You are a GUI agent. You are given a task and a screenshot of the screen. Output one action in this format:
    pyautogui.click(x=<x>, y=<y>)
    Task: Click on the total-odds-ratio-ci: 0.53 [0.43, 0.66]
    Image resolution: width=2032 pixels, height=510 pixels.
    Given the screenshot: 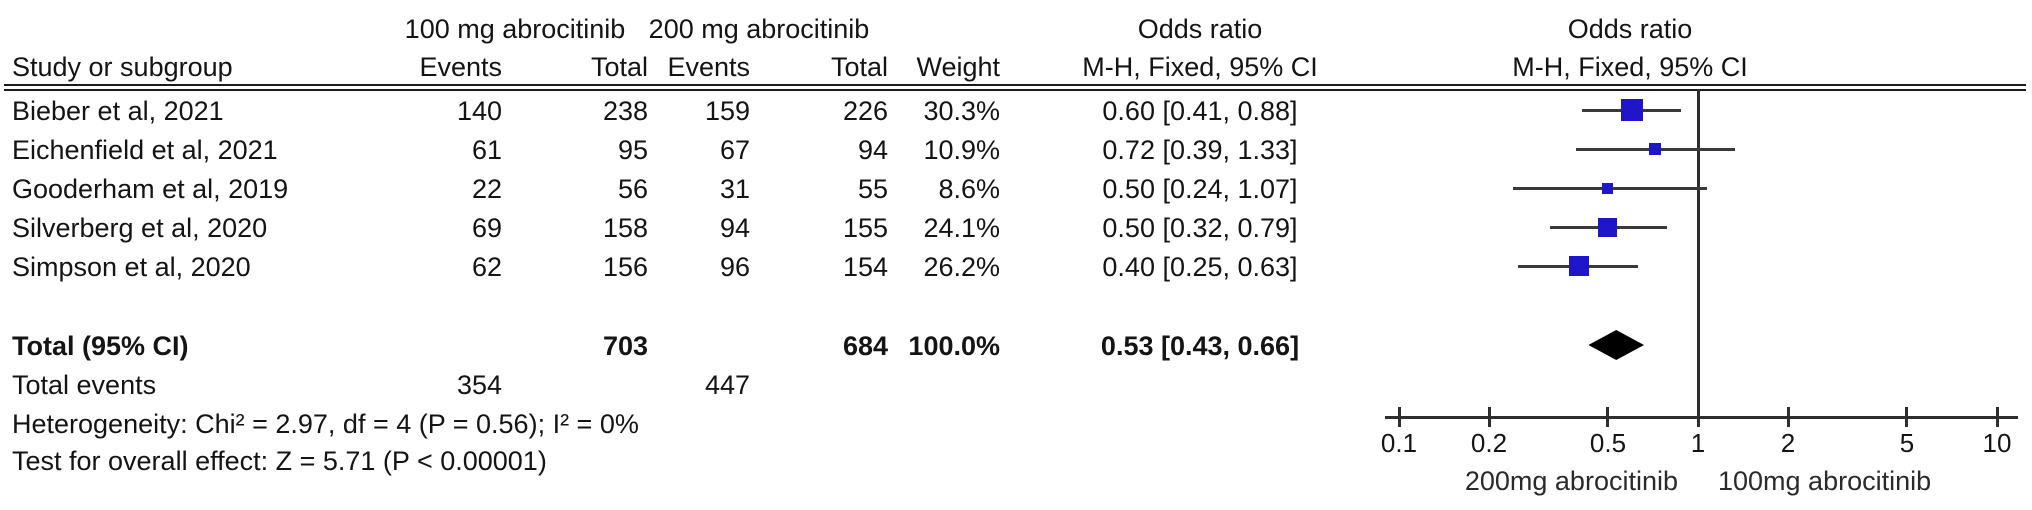 What is the action you would take?
    pyautogui.click(x=1200, y=346)
    